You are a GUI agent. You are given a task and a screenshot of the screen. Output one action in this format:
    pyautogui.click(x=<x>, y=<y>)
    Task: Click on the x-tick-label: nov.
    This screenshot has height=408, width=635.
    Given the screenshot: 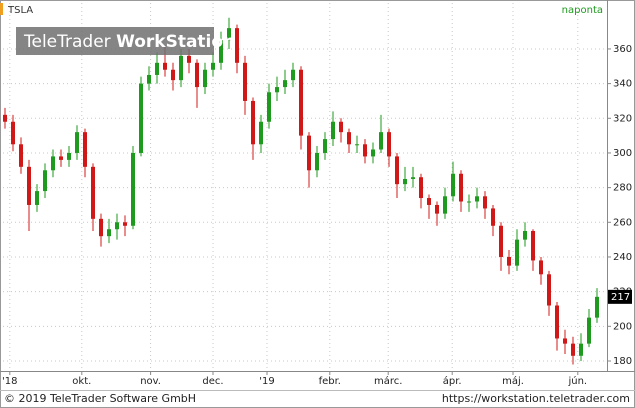 What is the action you would take?
    pyautogui.click(x=150, y=381)
    